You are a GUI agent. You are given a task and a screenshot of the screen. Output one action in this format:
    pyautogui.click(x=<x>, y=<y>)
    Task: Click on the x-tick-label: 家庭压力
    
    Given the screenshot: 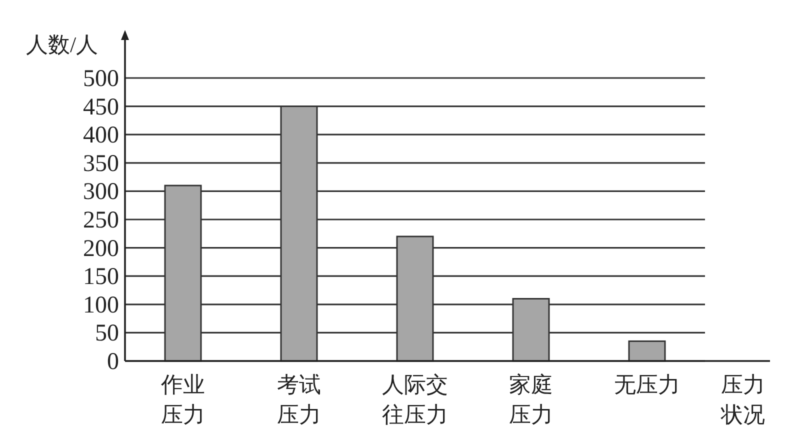 What is the action you would take?
    pyautogui.click(x=531, y=399)
    